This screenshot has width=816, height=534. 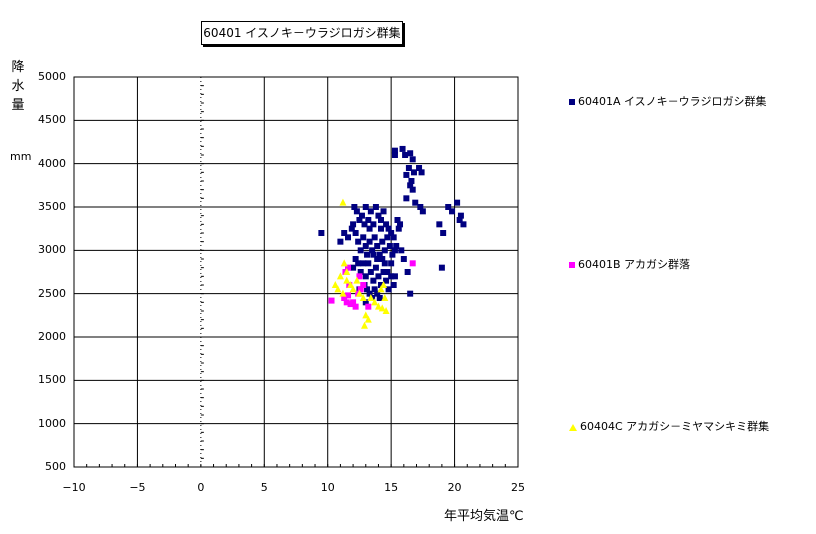 I want to click on y-tick-label: 500, so click(x=55, y=466).